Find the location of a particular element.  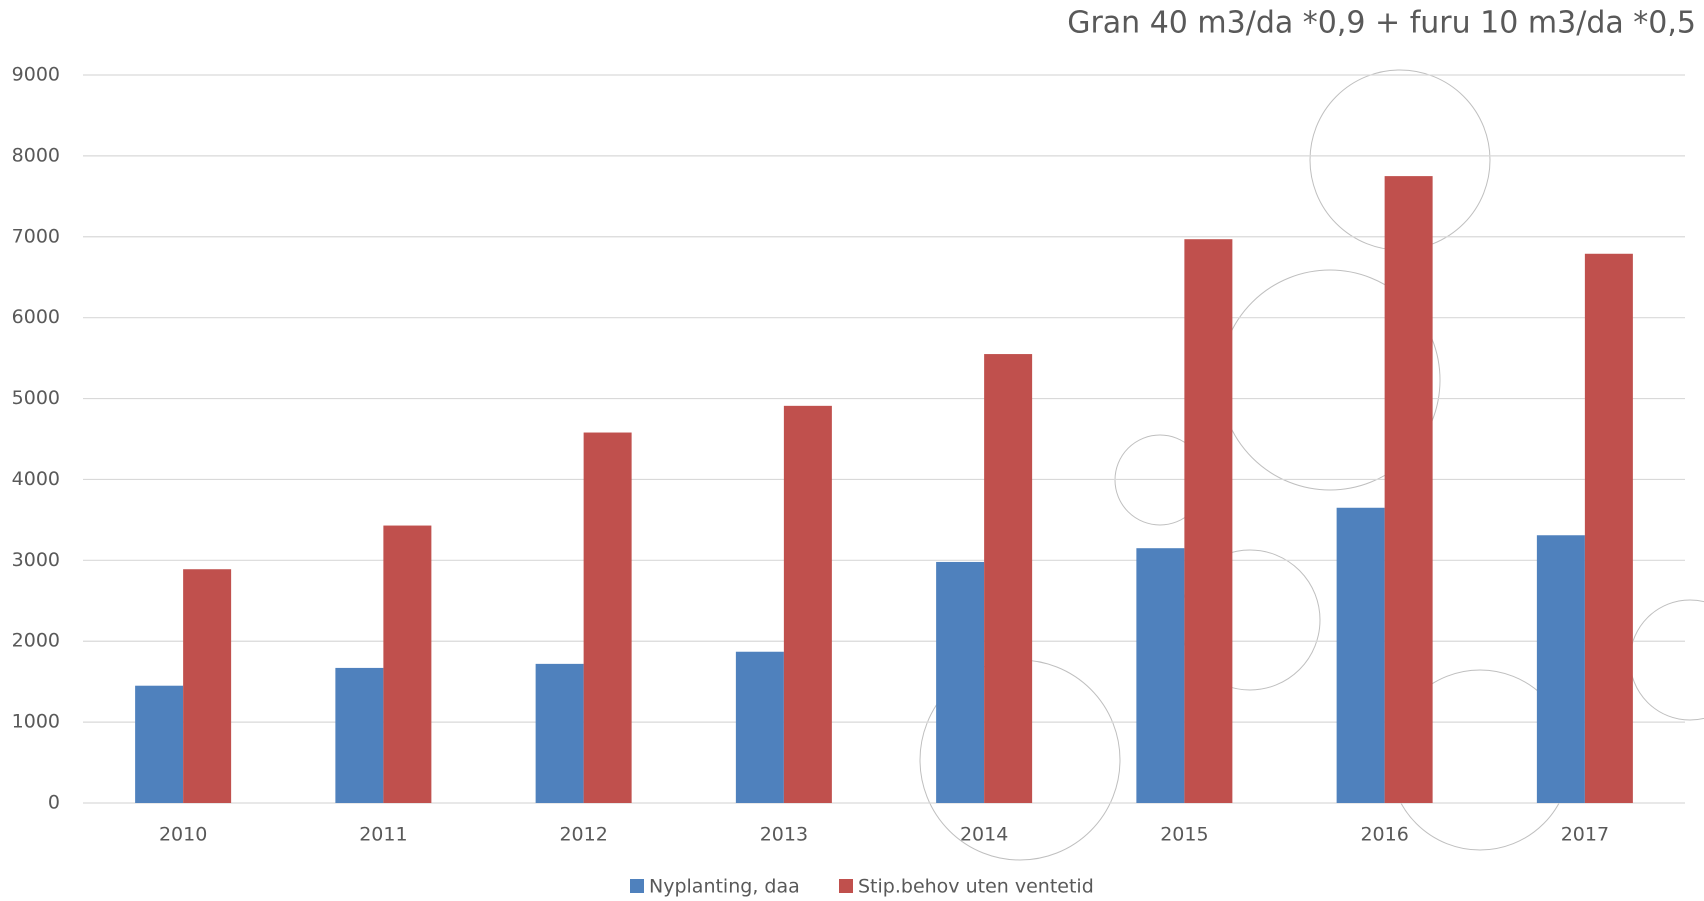

y-tick-label: 3000 is located at coordinates (36, 560).